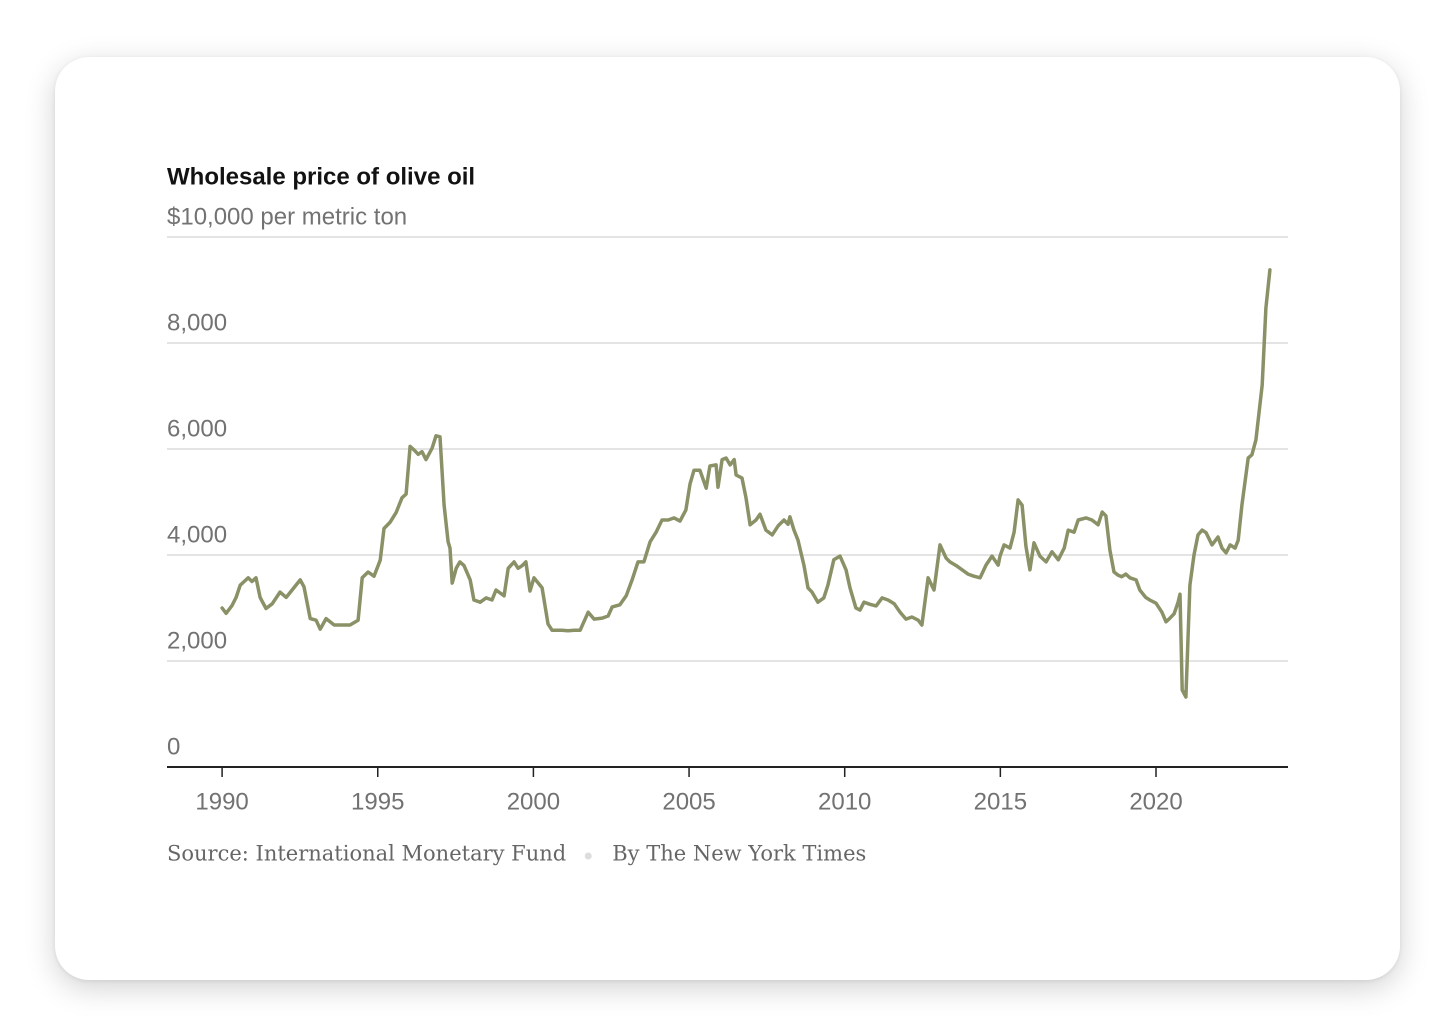 This screenshot has width=1456, height=1036. What do you see at coordinates (366, 854) in the screenshot?
I see `source: Source: International Monetary Fund` at bounding box center [366, 854].